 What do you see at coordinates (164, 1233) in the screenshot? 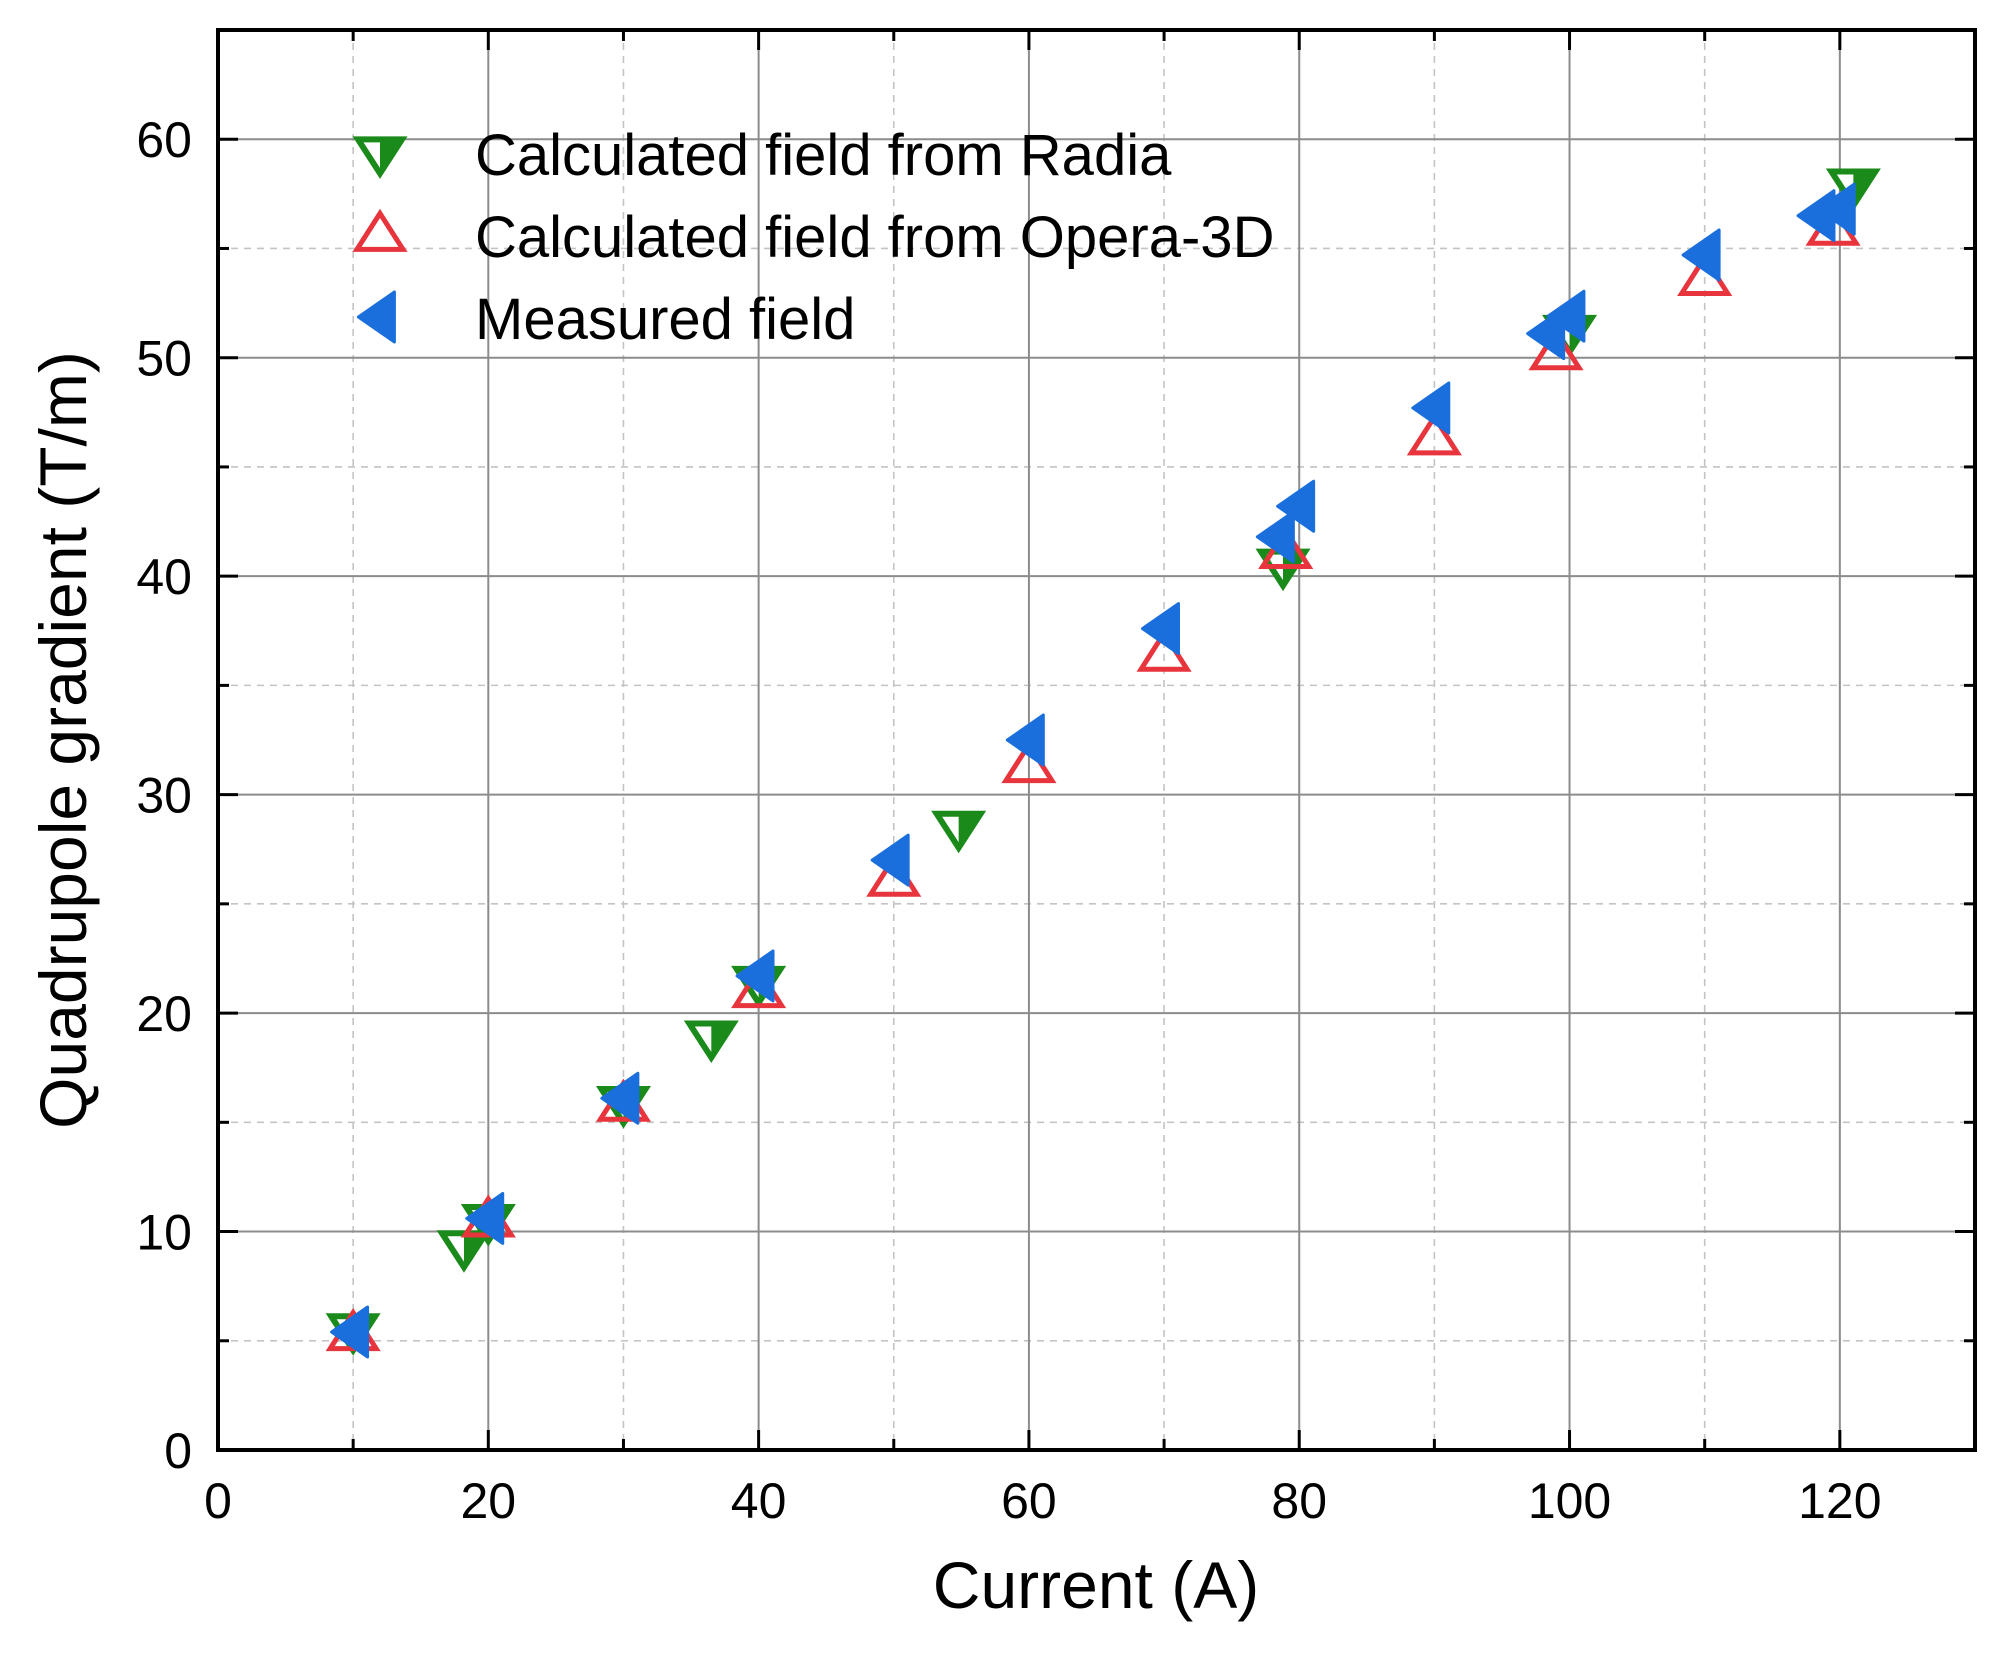
I see `y-tick-label: 10` at bounding box center [164, 1233].